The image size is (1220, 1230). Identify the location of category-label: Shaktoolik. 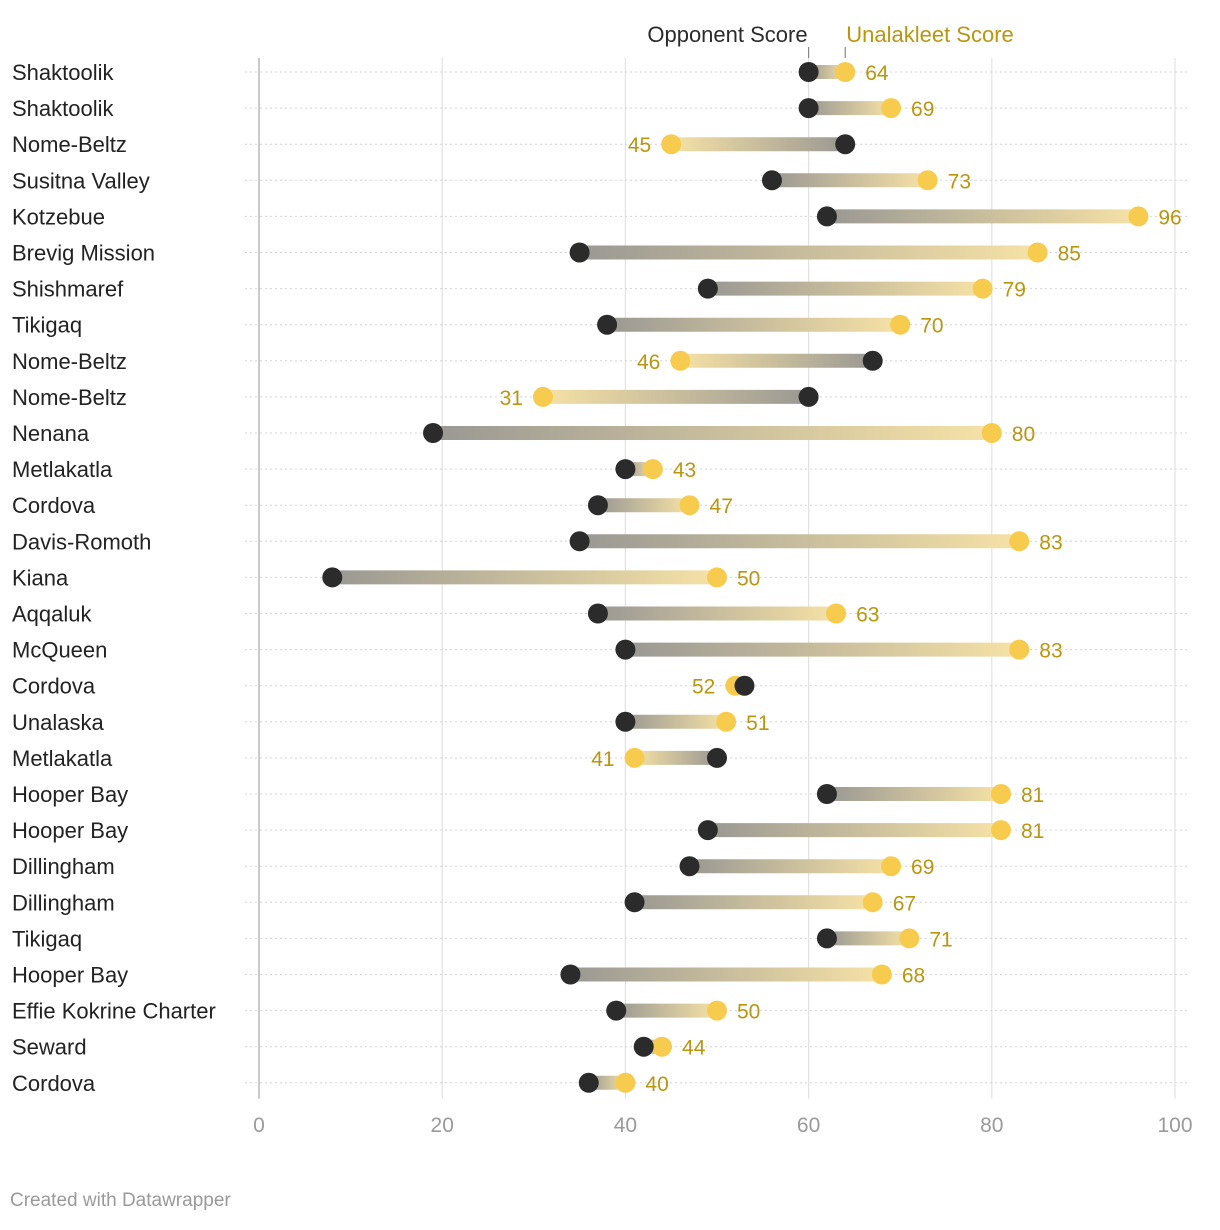
(63, 72).